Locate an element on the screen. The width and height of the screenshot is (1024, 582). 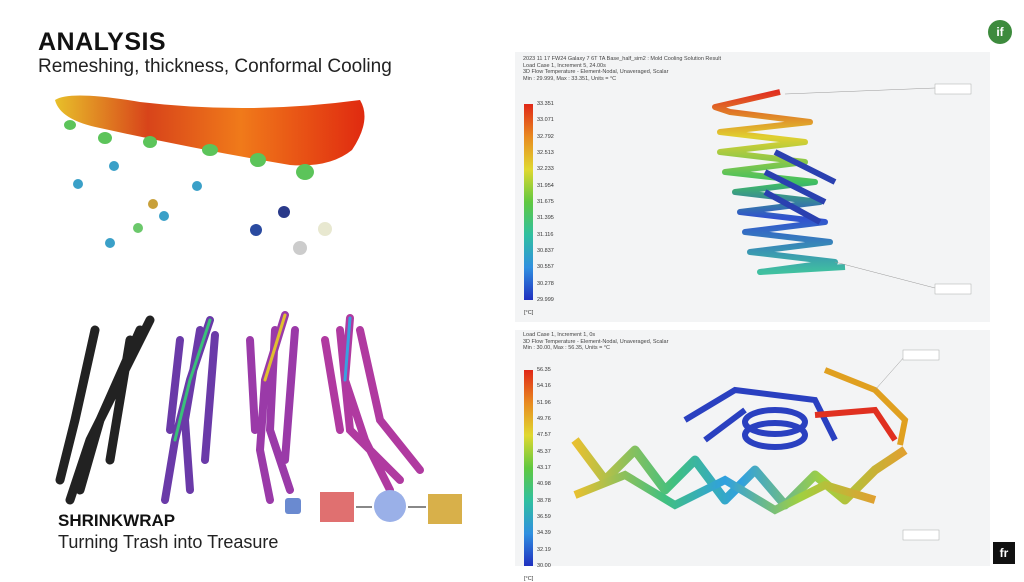
color-bar-label: 45.37 is located at coordinates (544, 451).